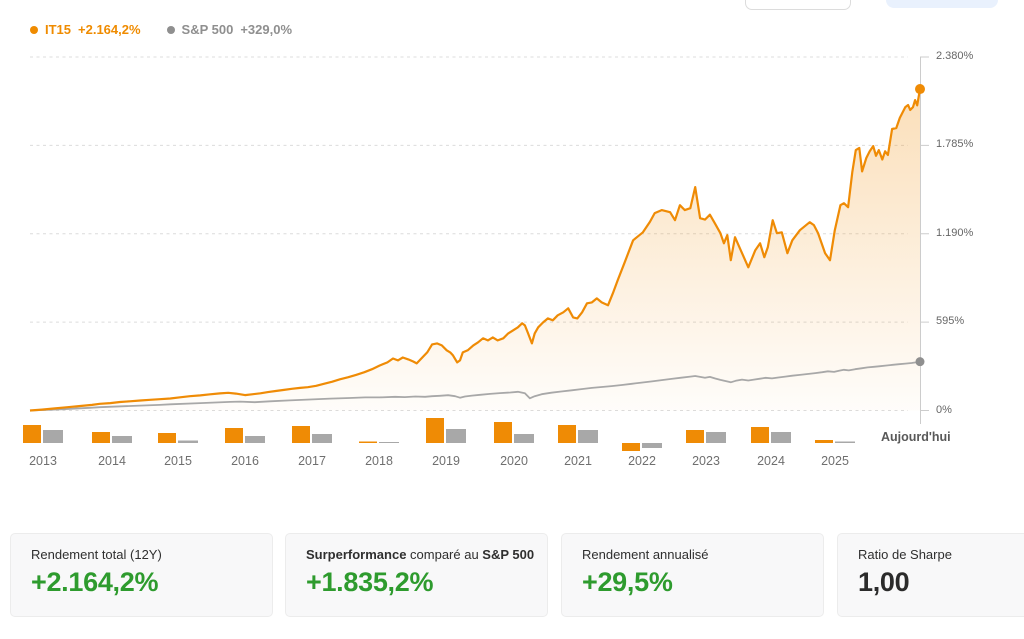 The image size is (1024, 639). What do you see at coordinates (503, 432) in the screenshot?
I see `bar-it15-2020` at bounding box center [503, 432].